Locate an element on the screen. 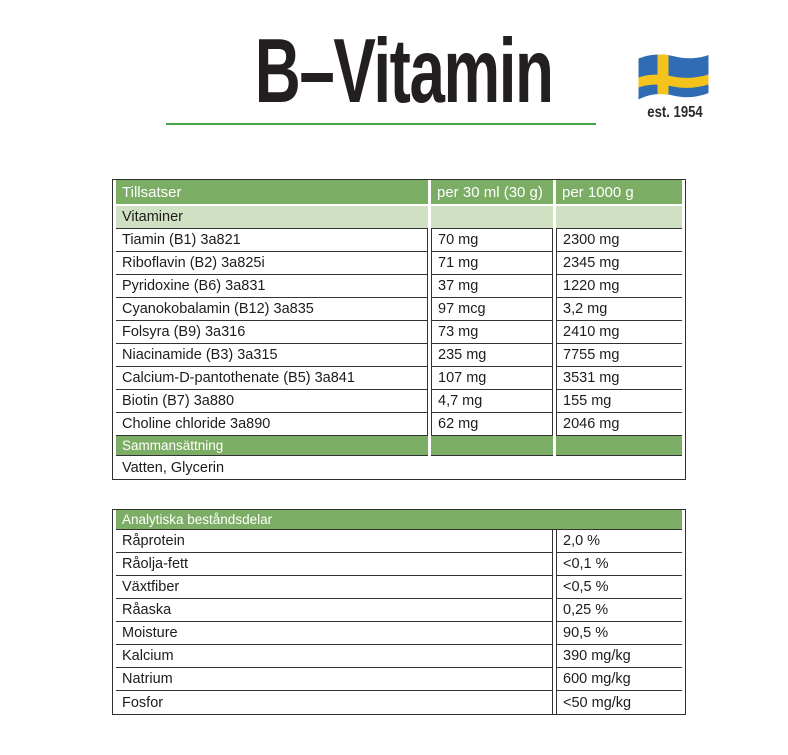  swedish-flag-icon is located at coordinates (673, 77).